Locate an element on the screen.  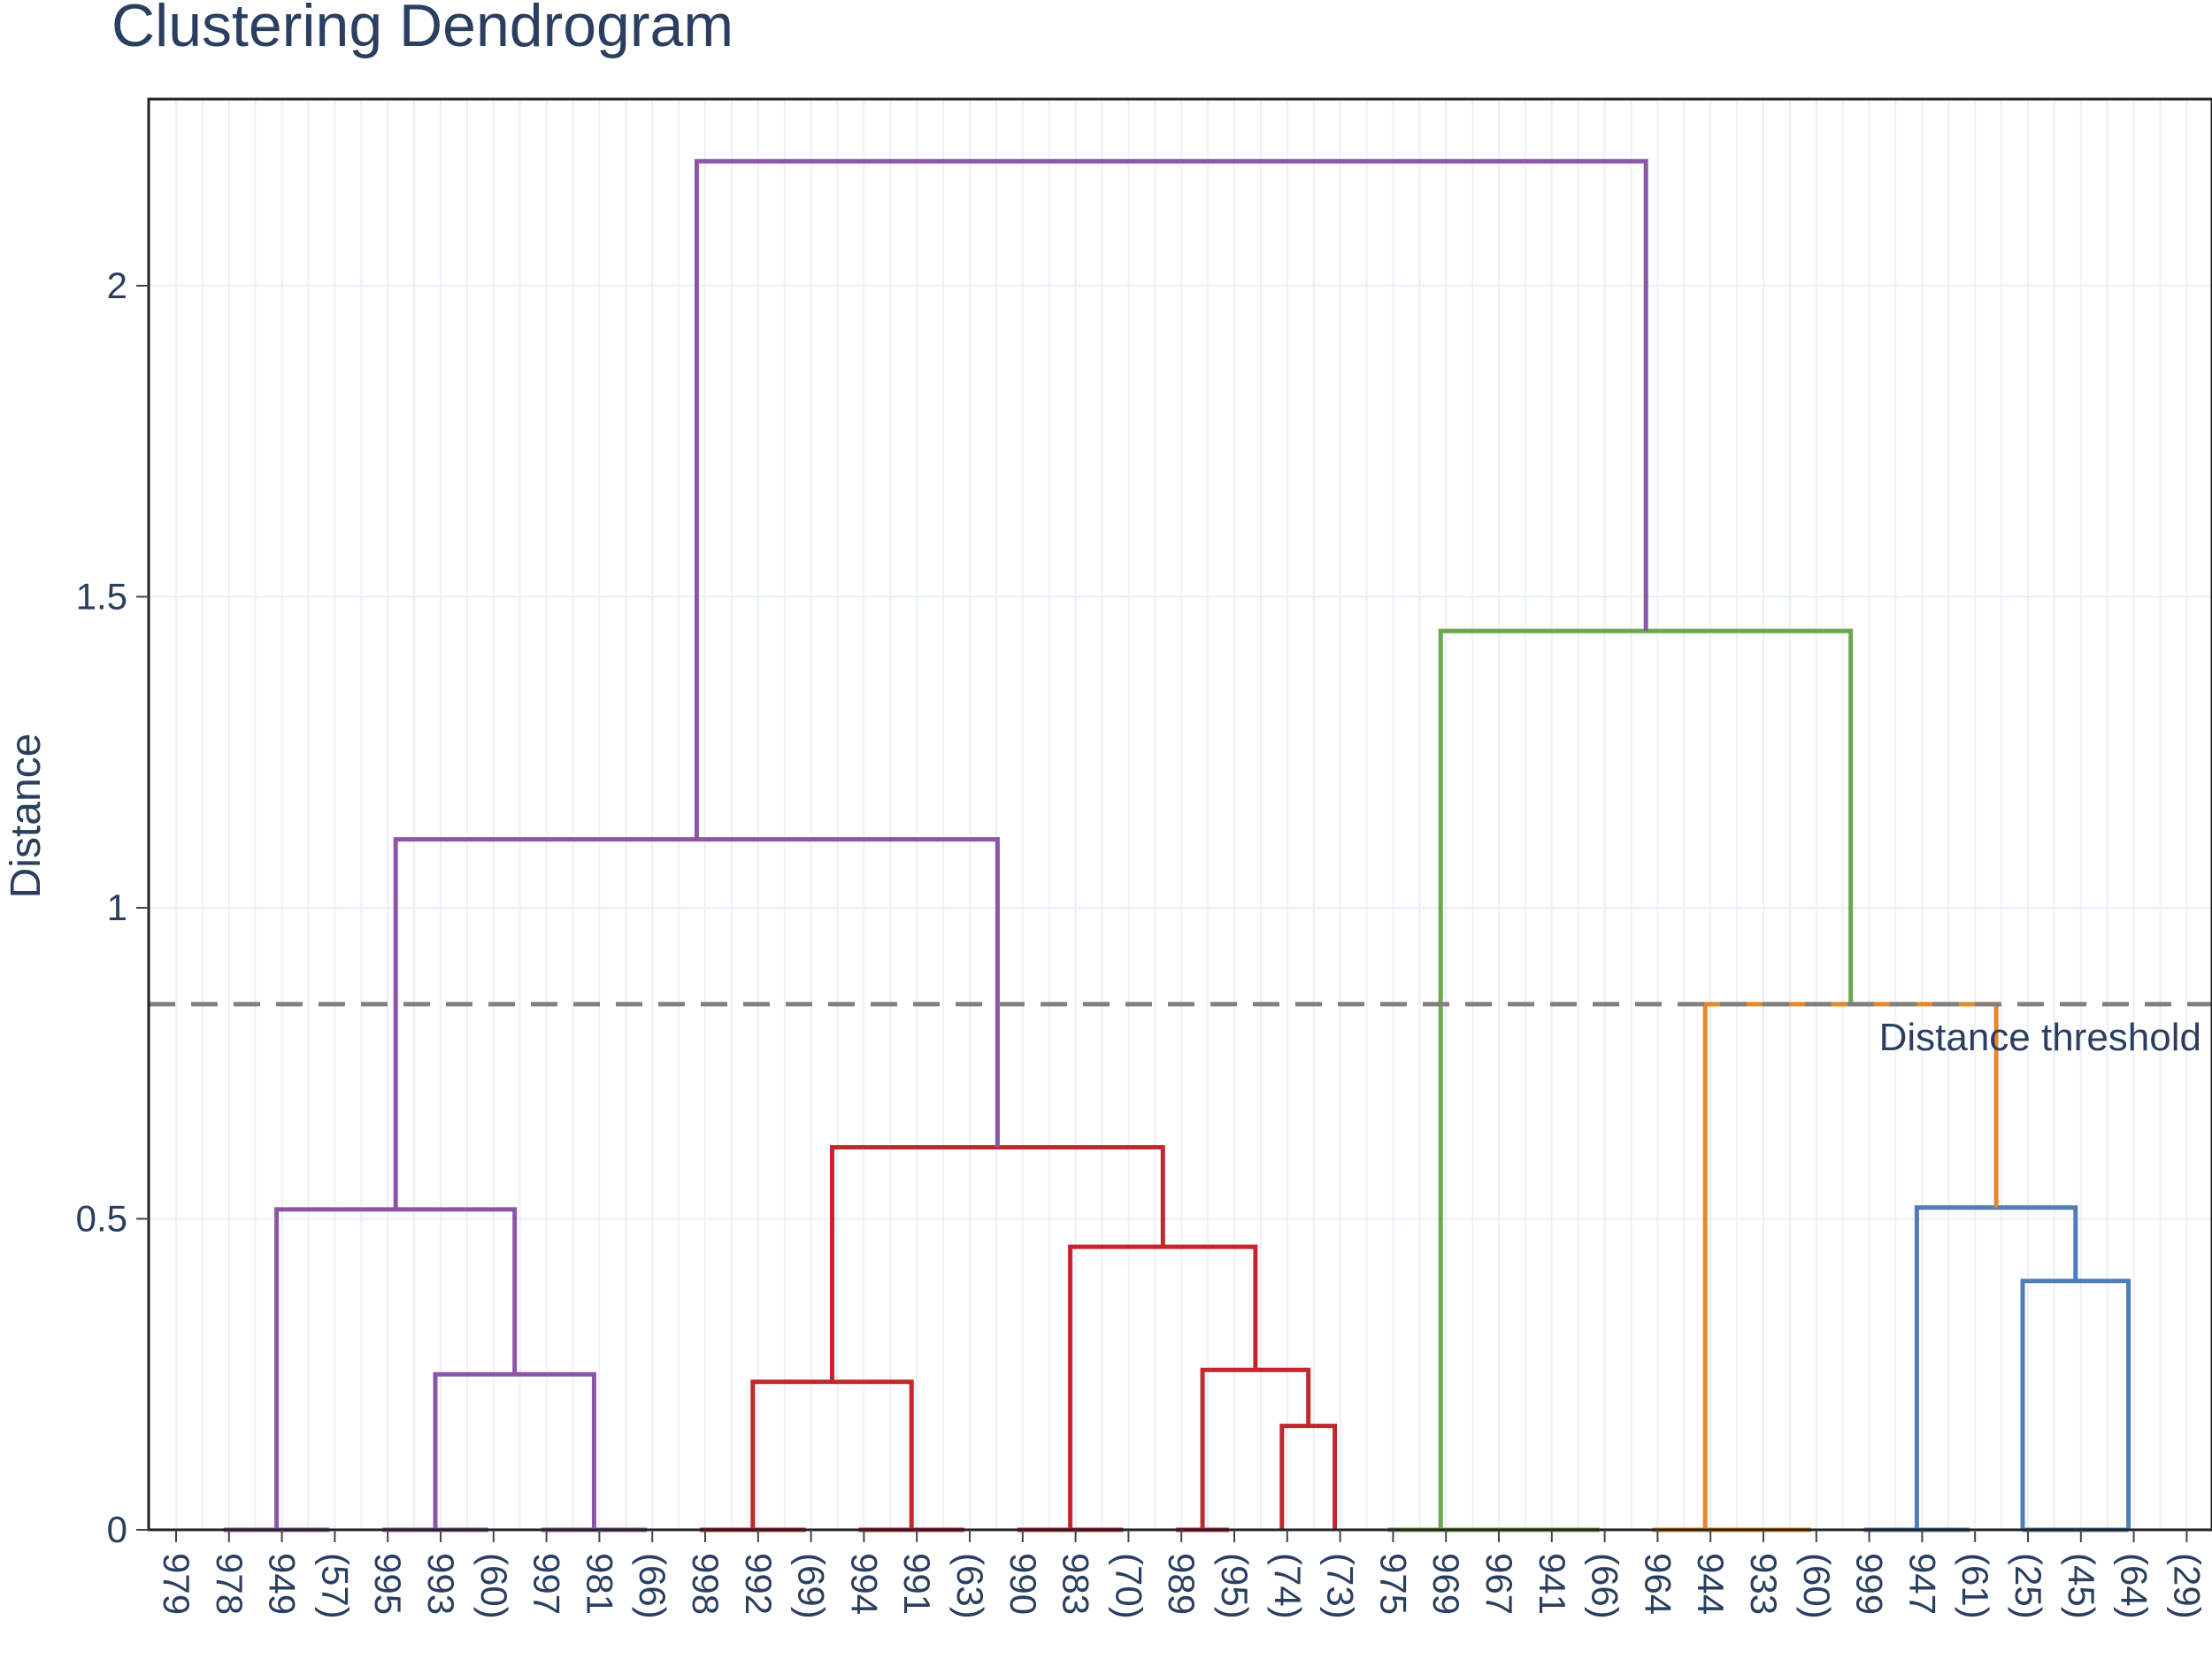
y-tick-label: 0.5 is located at coordinates (102, 1218).